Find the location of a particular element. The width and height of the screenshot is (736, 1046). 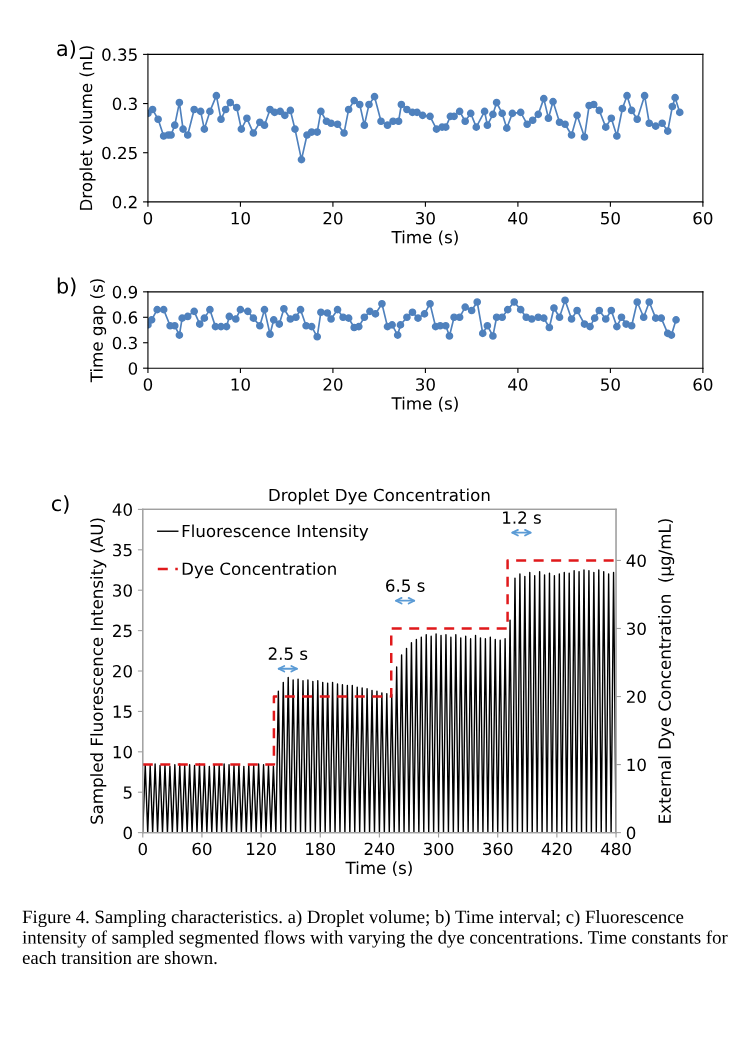

x-tick-label: 360 is located at coordinates (498, 849).